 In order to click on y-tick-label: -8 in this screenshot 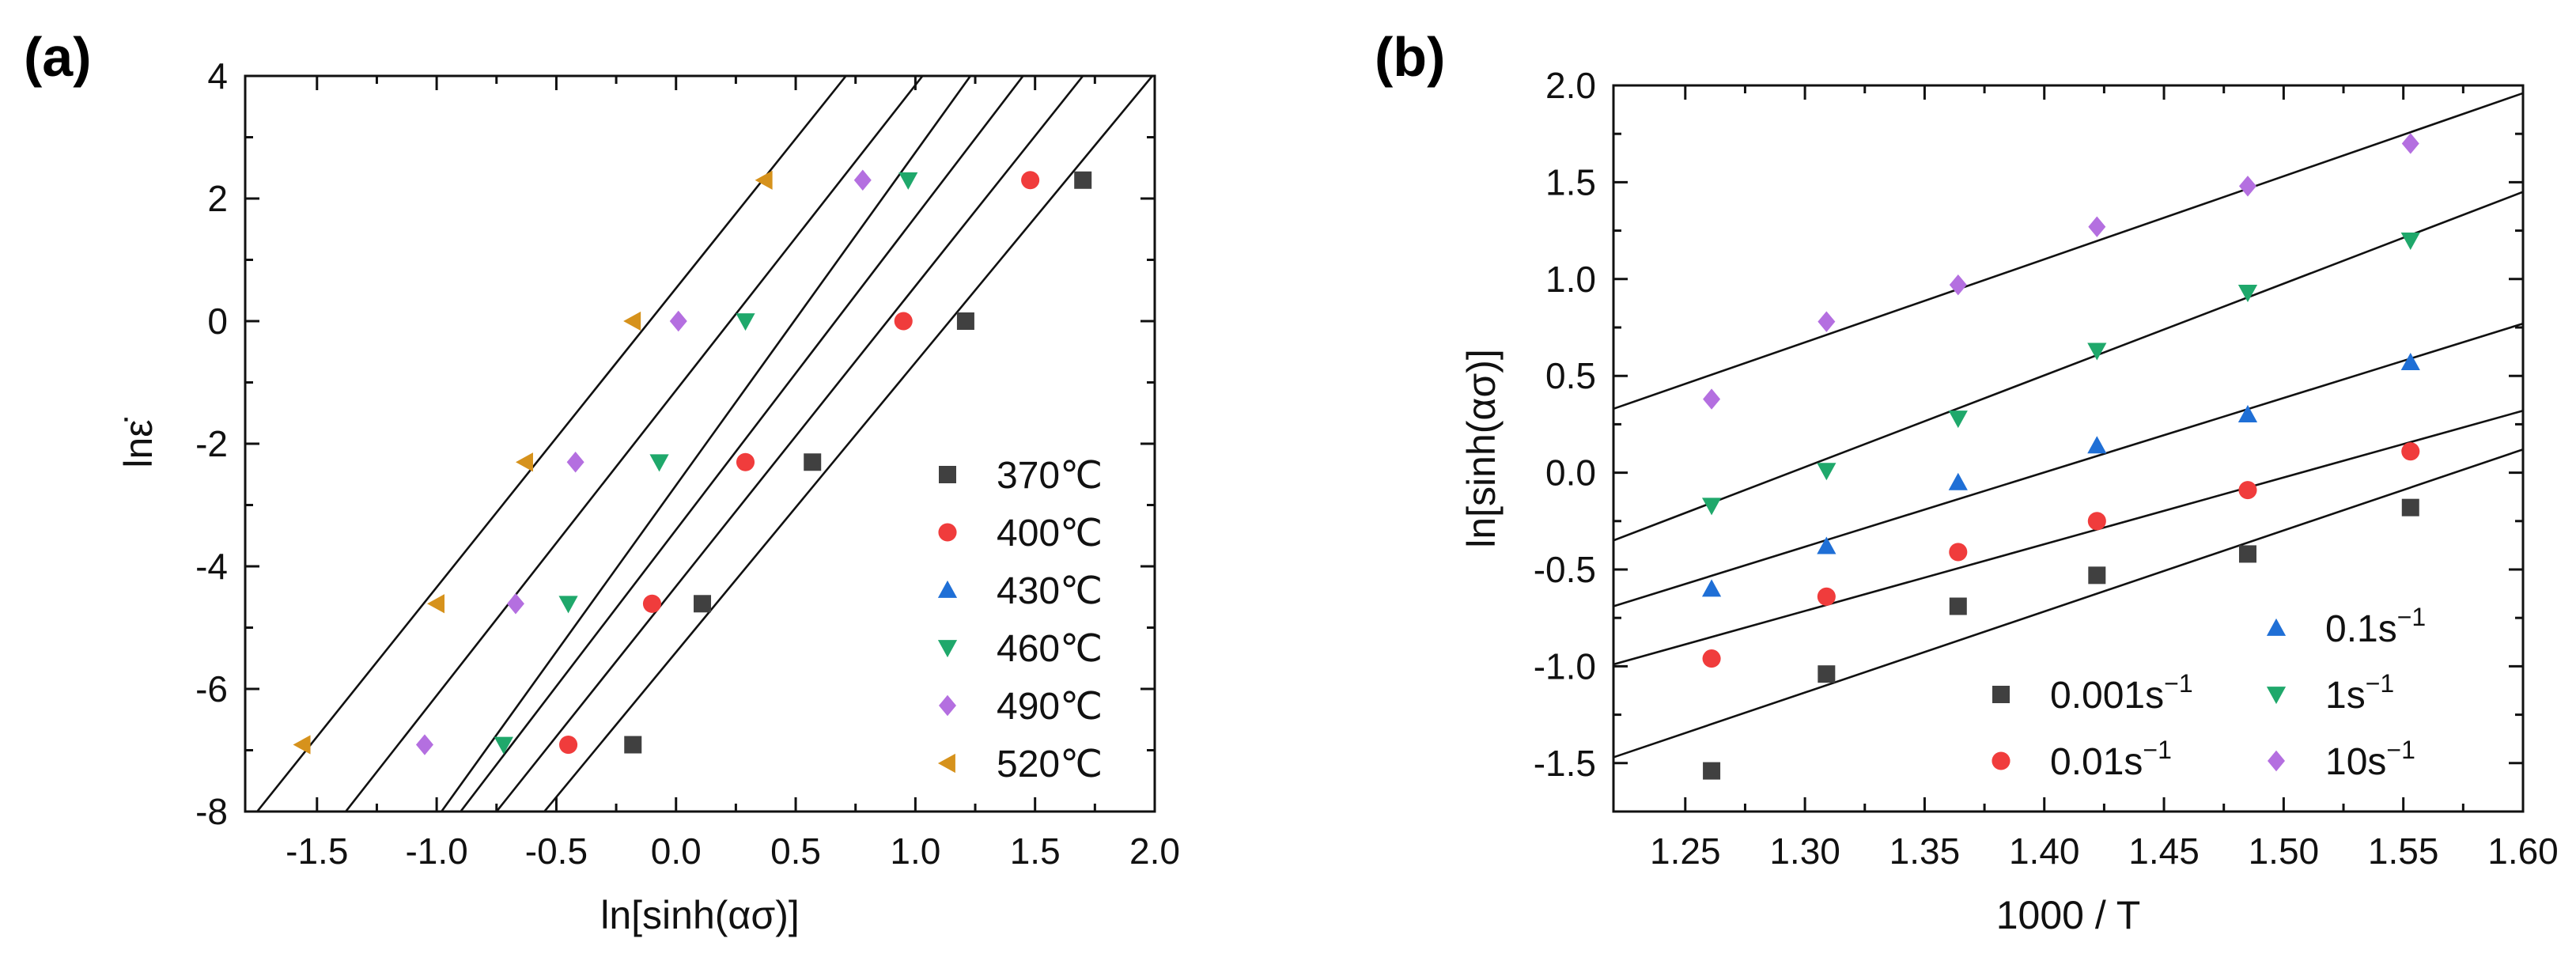, I will do `click(212, 811)`.